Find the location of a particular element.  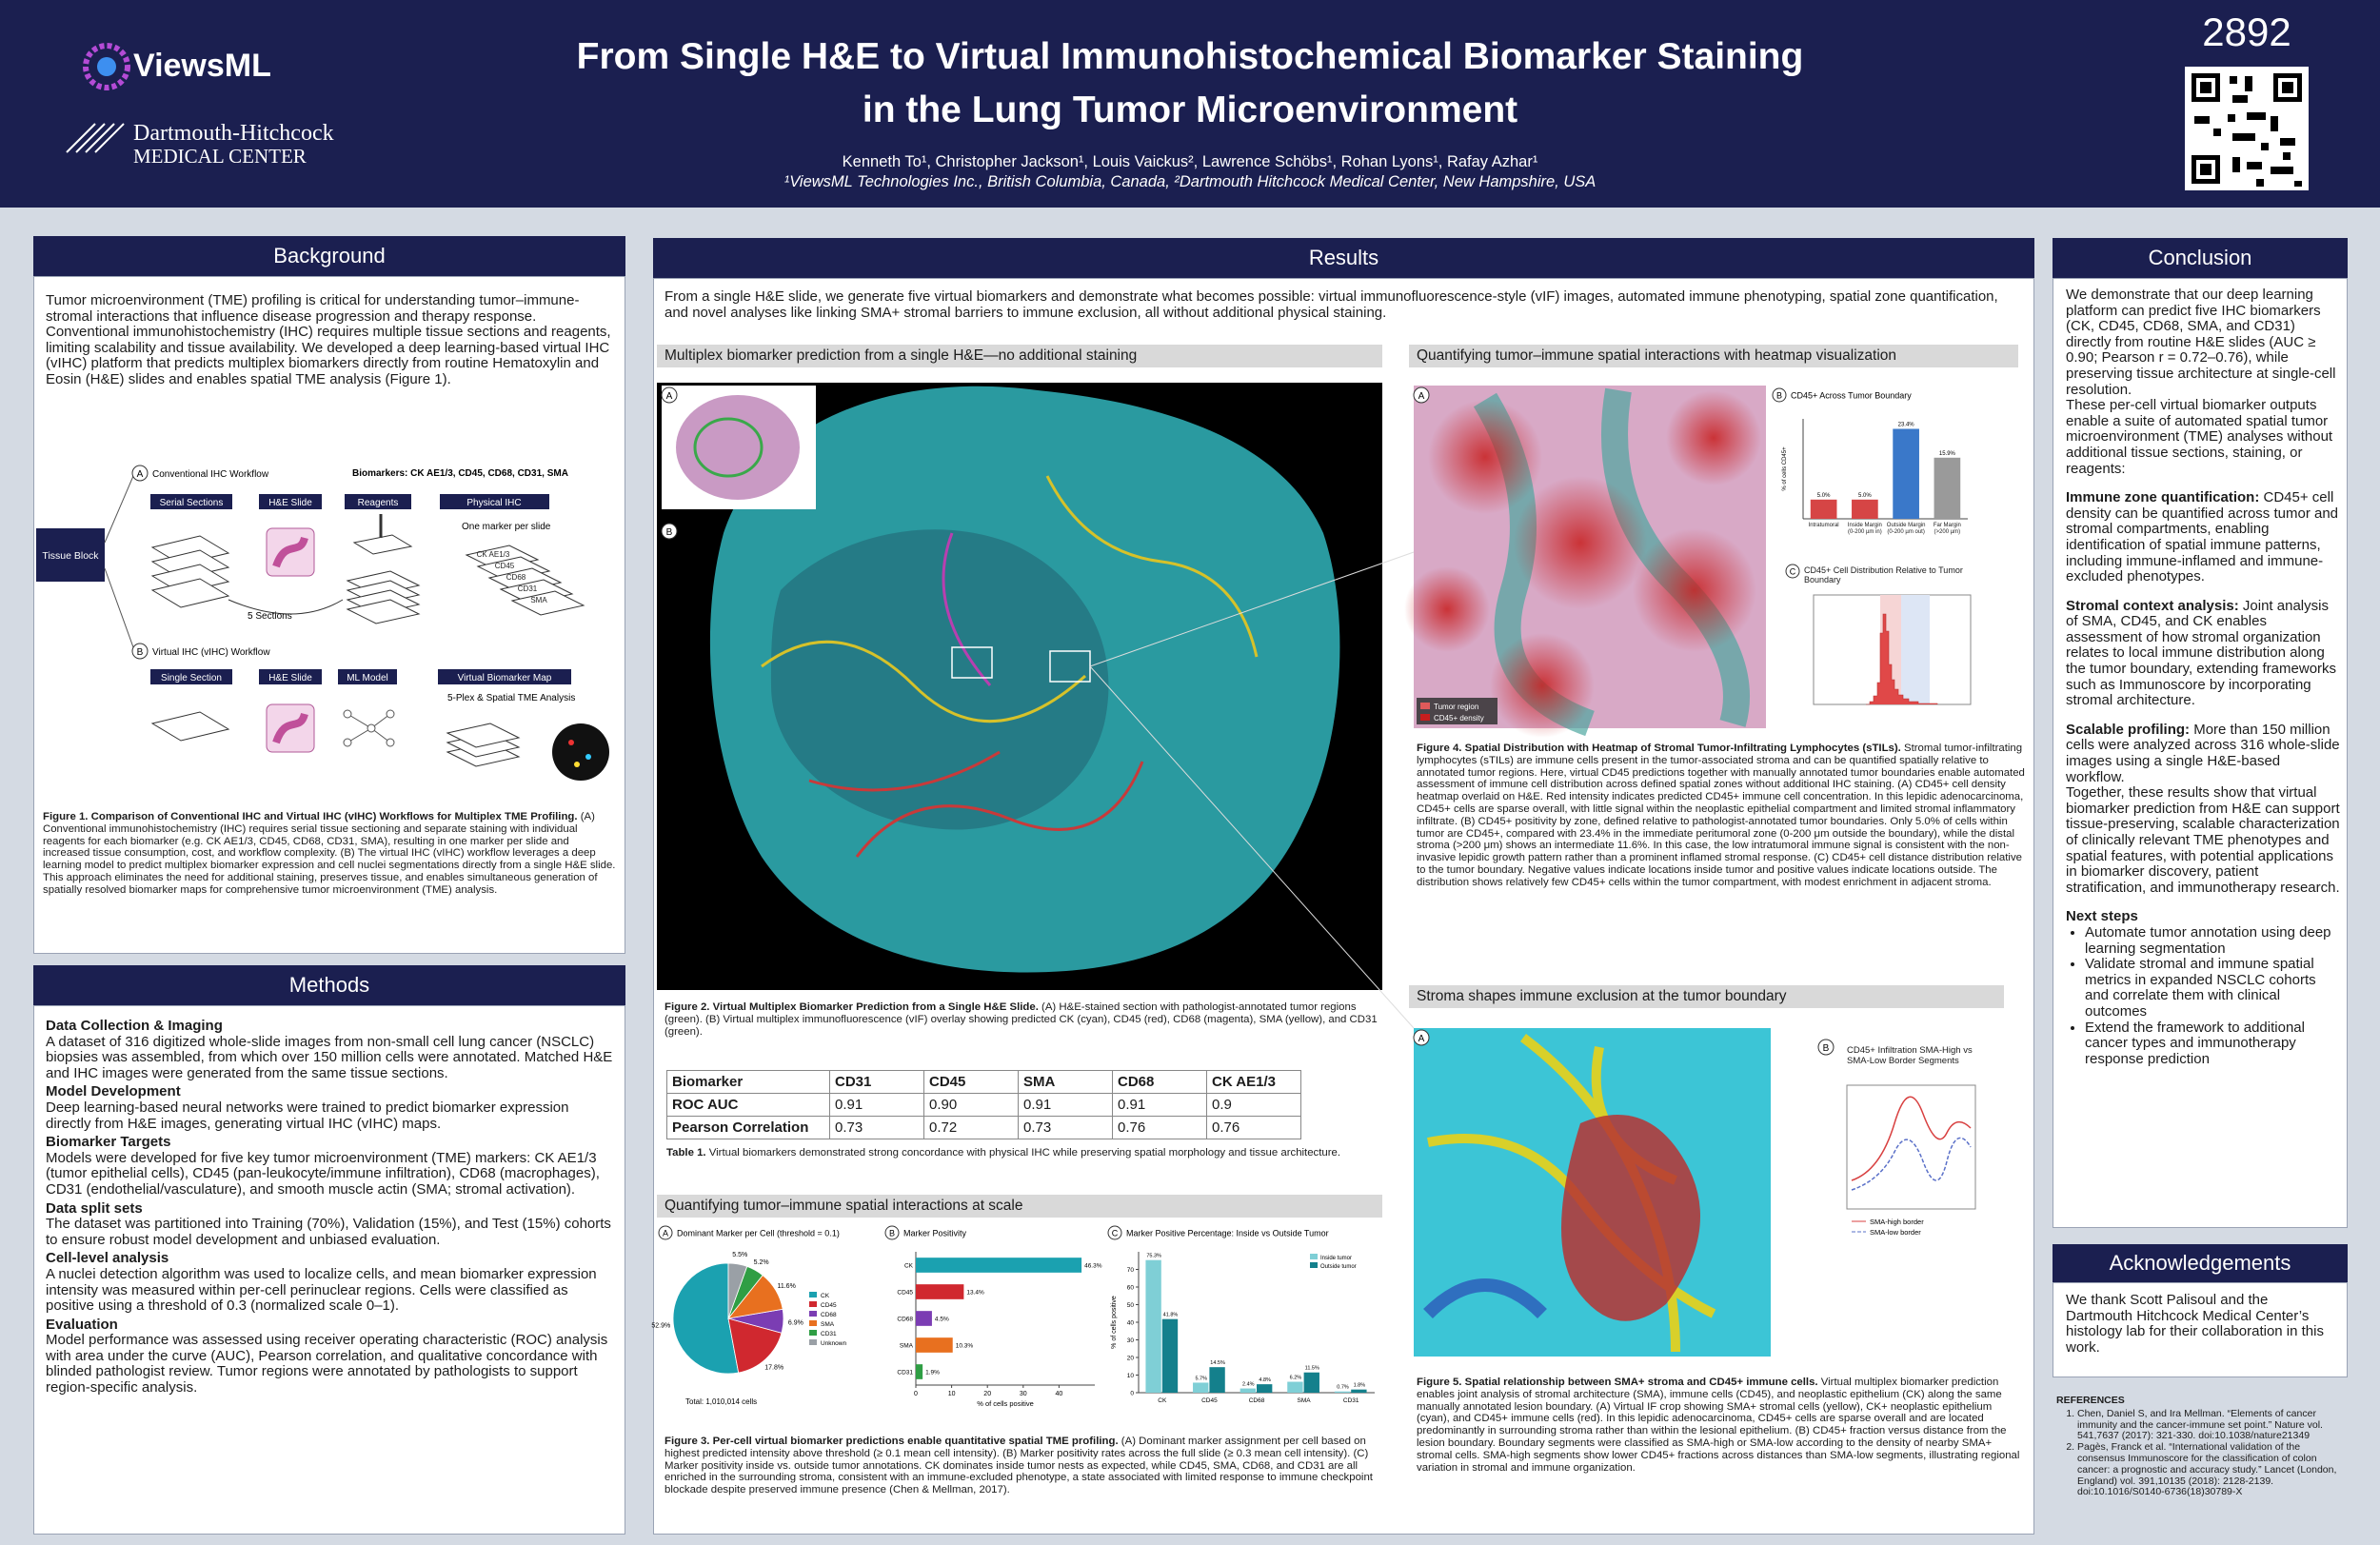

x-tick-label: CD45 is located at coordinates (1209, 1400).